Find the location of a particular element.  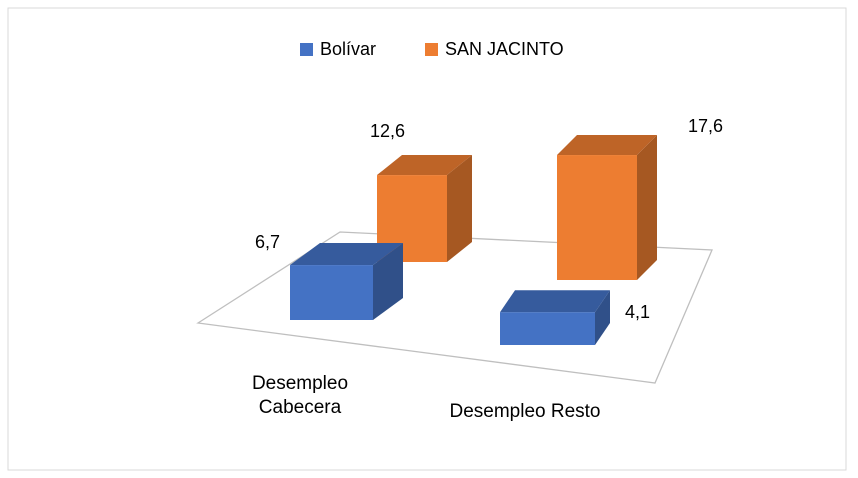

value-label: 6,7 is located at coordinates (267, 242).